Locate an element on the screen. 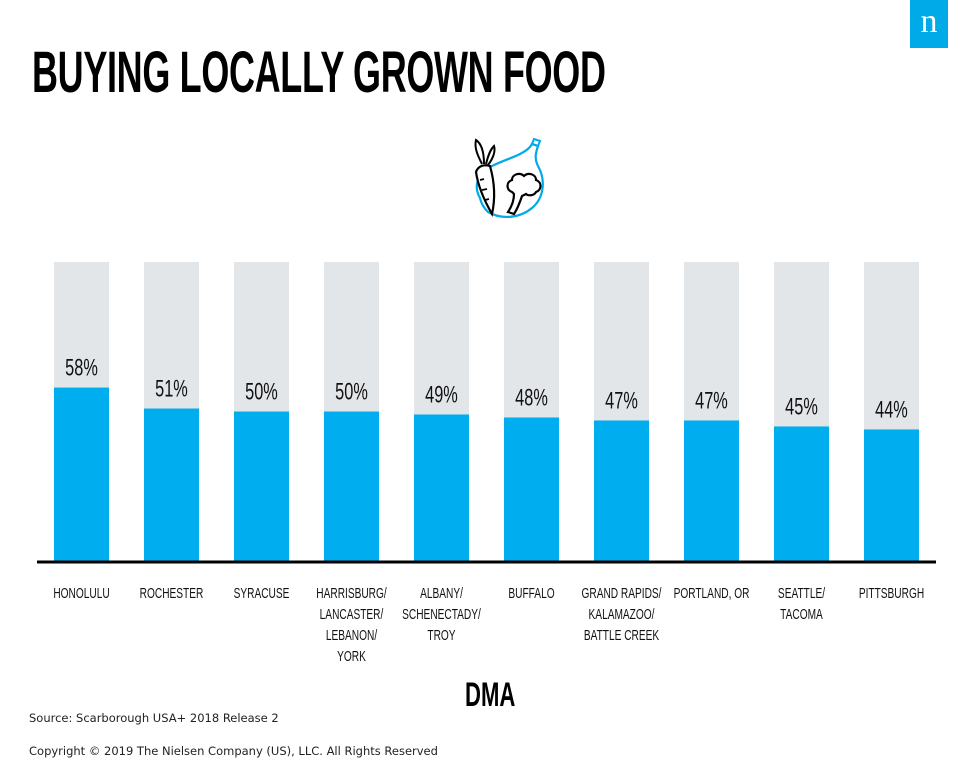 Image resolution: width=973 pixels, height=761 pixels. source-note: Source: Scarborough USA+ 2018 Release 2 is located at coordinates (154, 718).